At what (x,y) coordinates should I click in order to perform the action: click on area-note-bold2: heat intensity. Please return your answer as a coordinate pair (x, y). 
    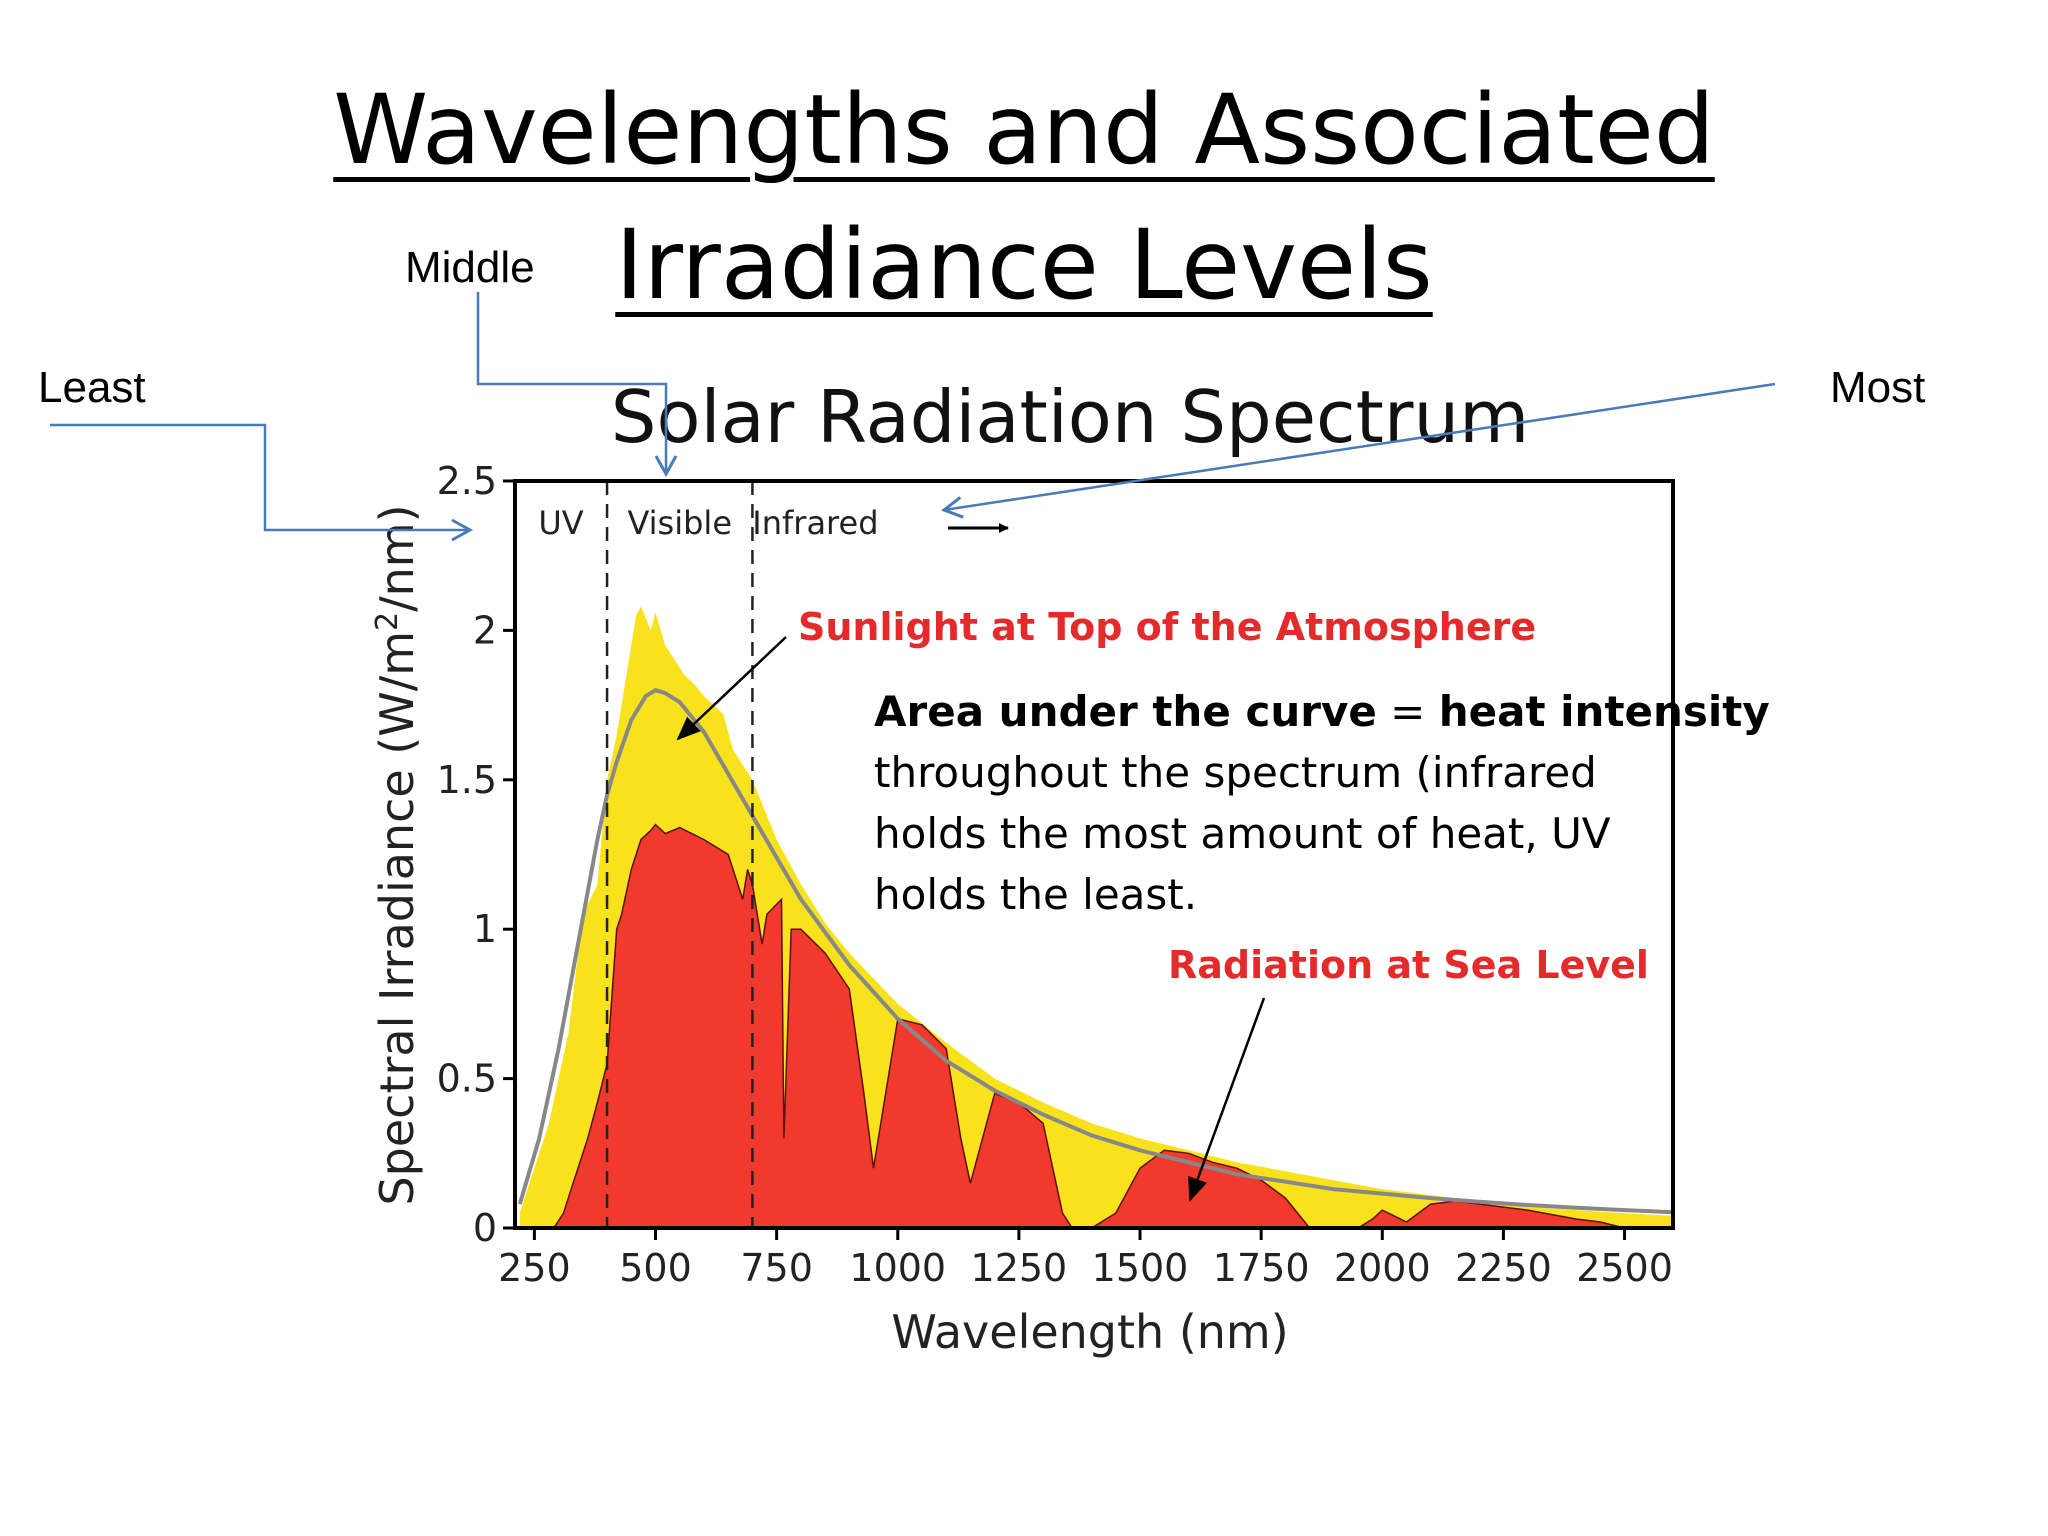
    Looking at the image, I should click on (1604, 711).